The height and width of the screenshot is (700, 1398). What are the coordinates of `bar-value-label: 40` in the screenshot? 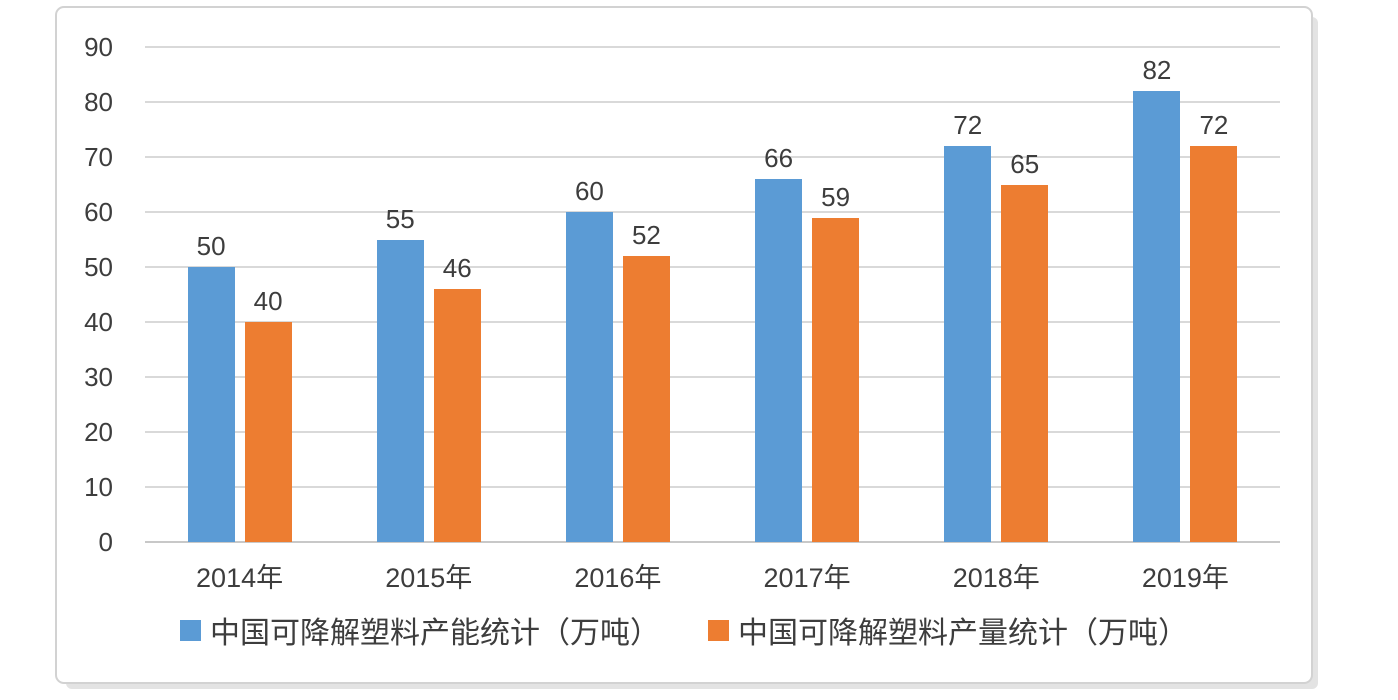 It's located at (268, 301).